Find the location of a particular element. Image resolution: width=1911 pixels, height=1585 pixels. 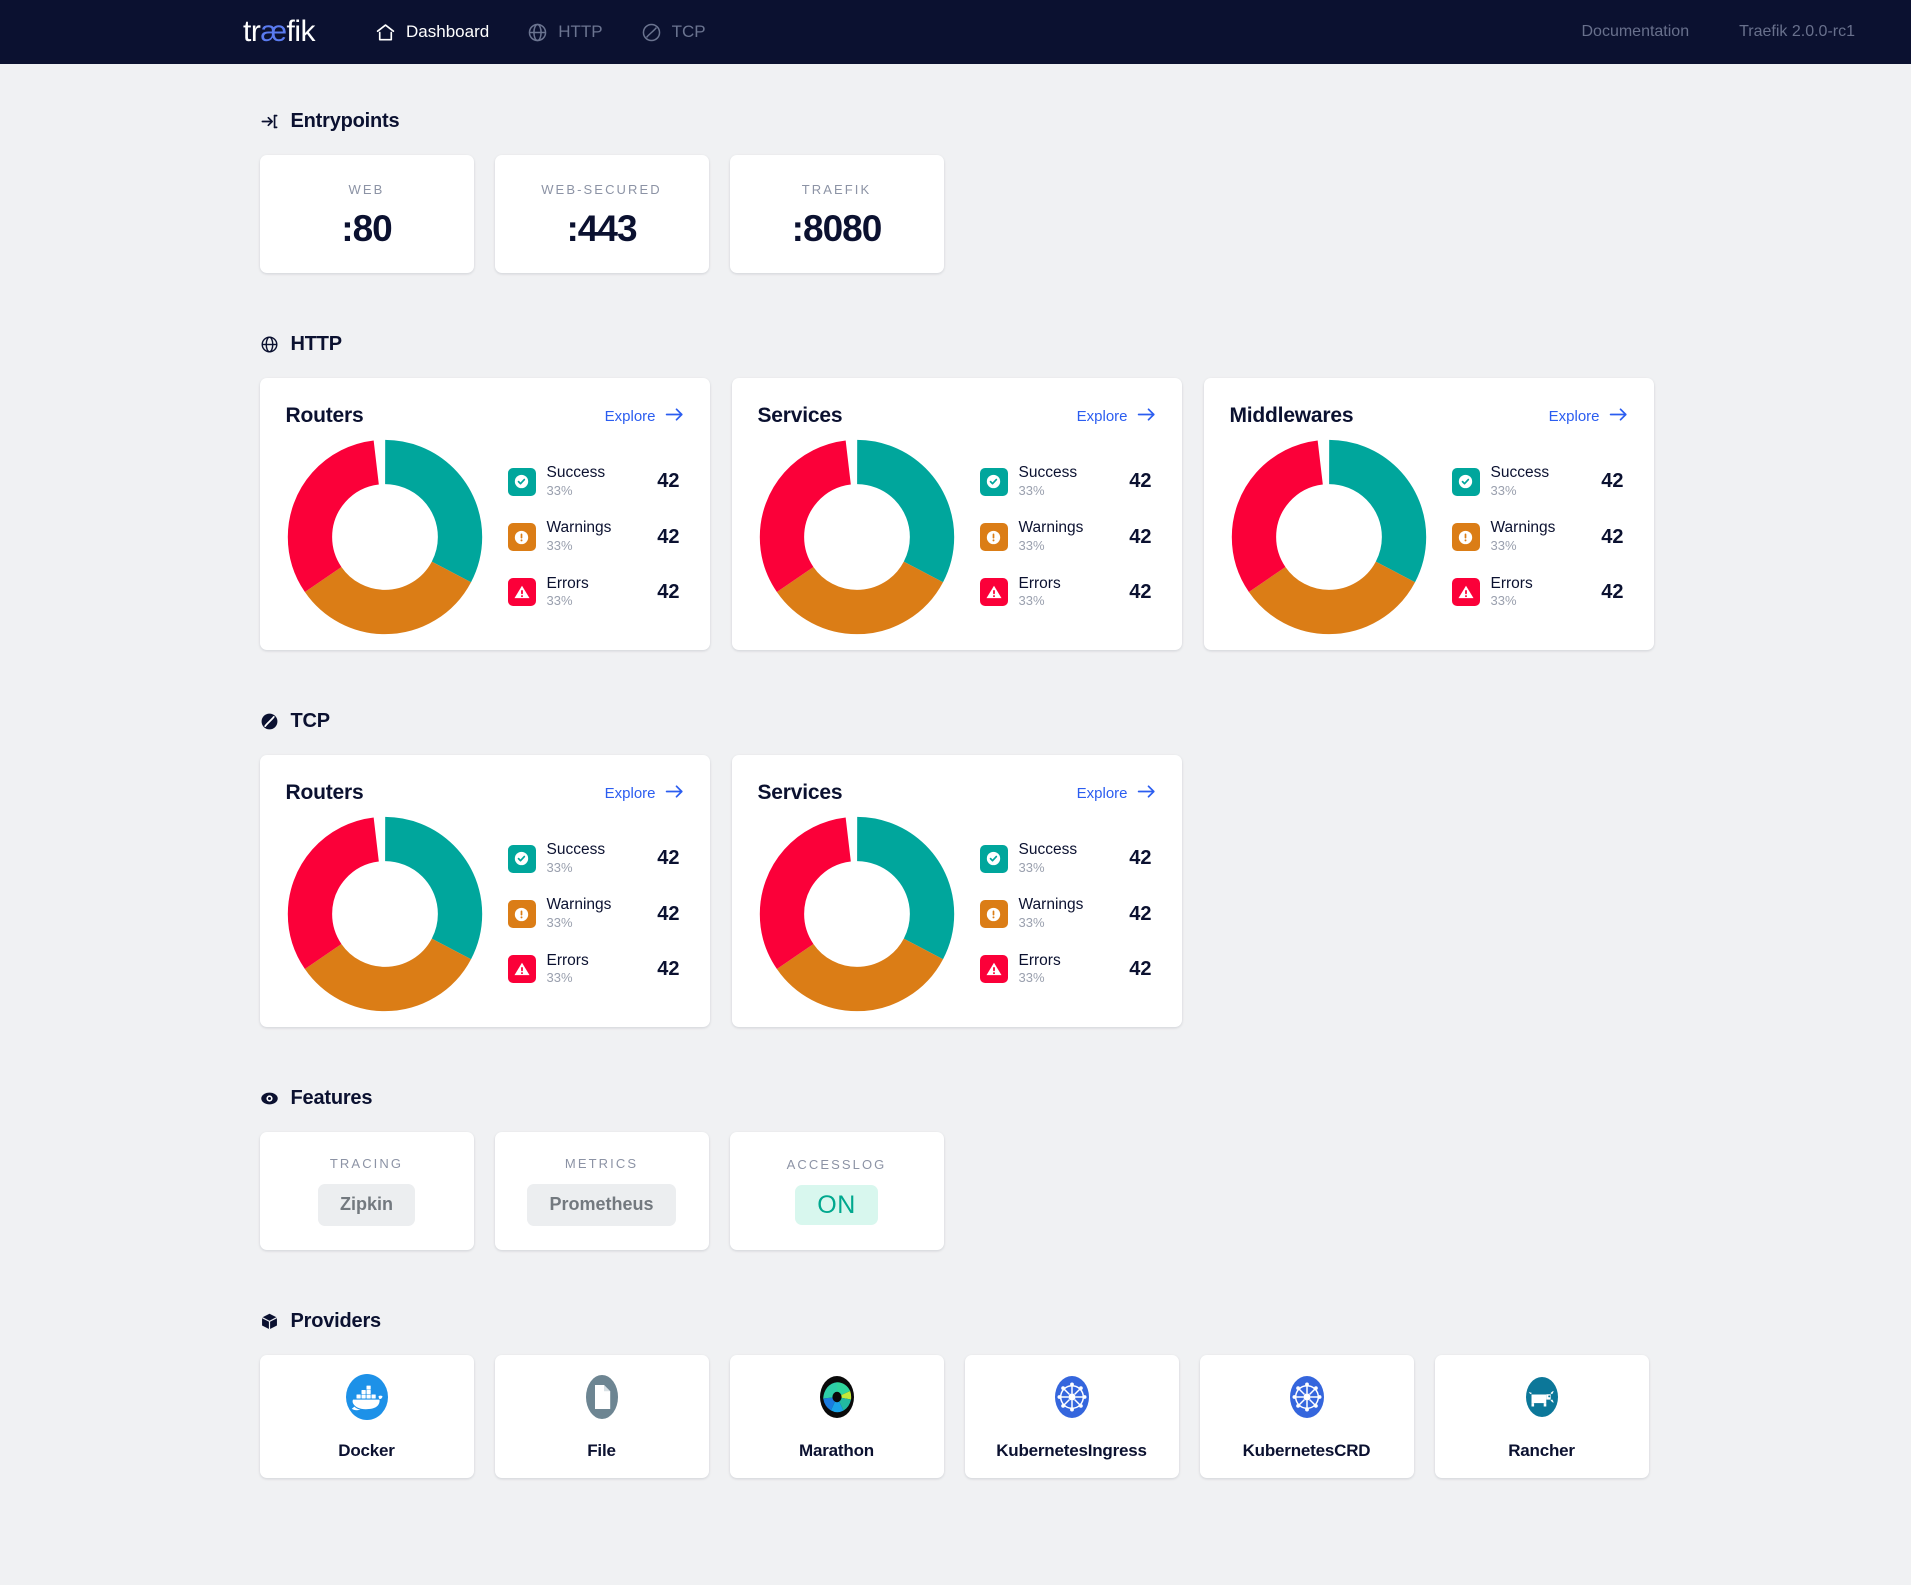

documentation-link: Documentation is located at coordinates (1635, 31).